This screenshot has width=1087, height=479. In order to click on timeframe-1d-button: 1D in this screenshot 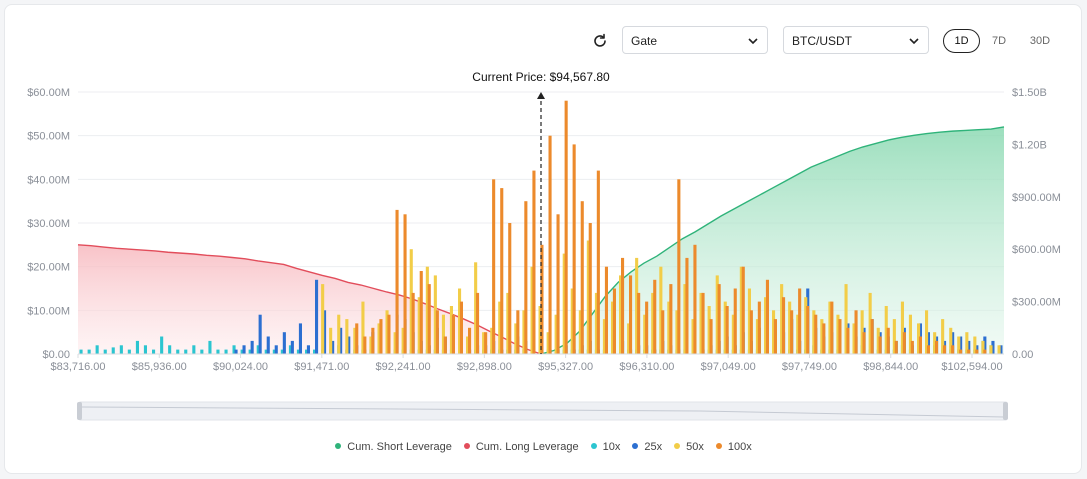, I will do `click(961, 41)`.